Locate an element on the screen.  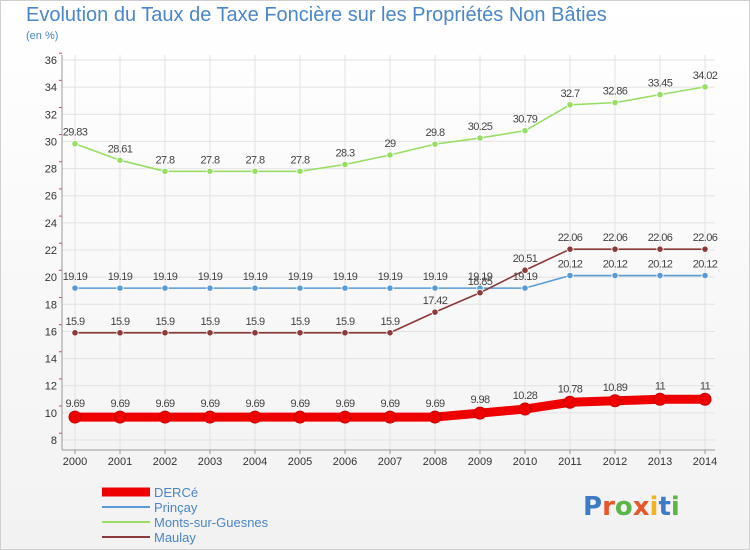
data-label: 29.8 is located at coordinates (434, 133).